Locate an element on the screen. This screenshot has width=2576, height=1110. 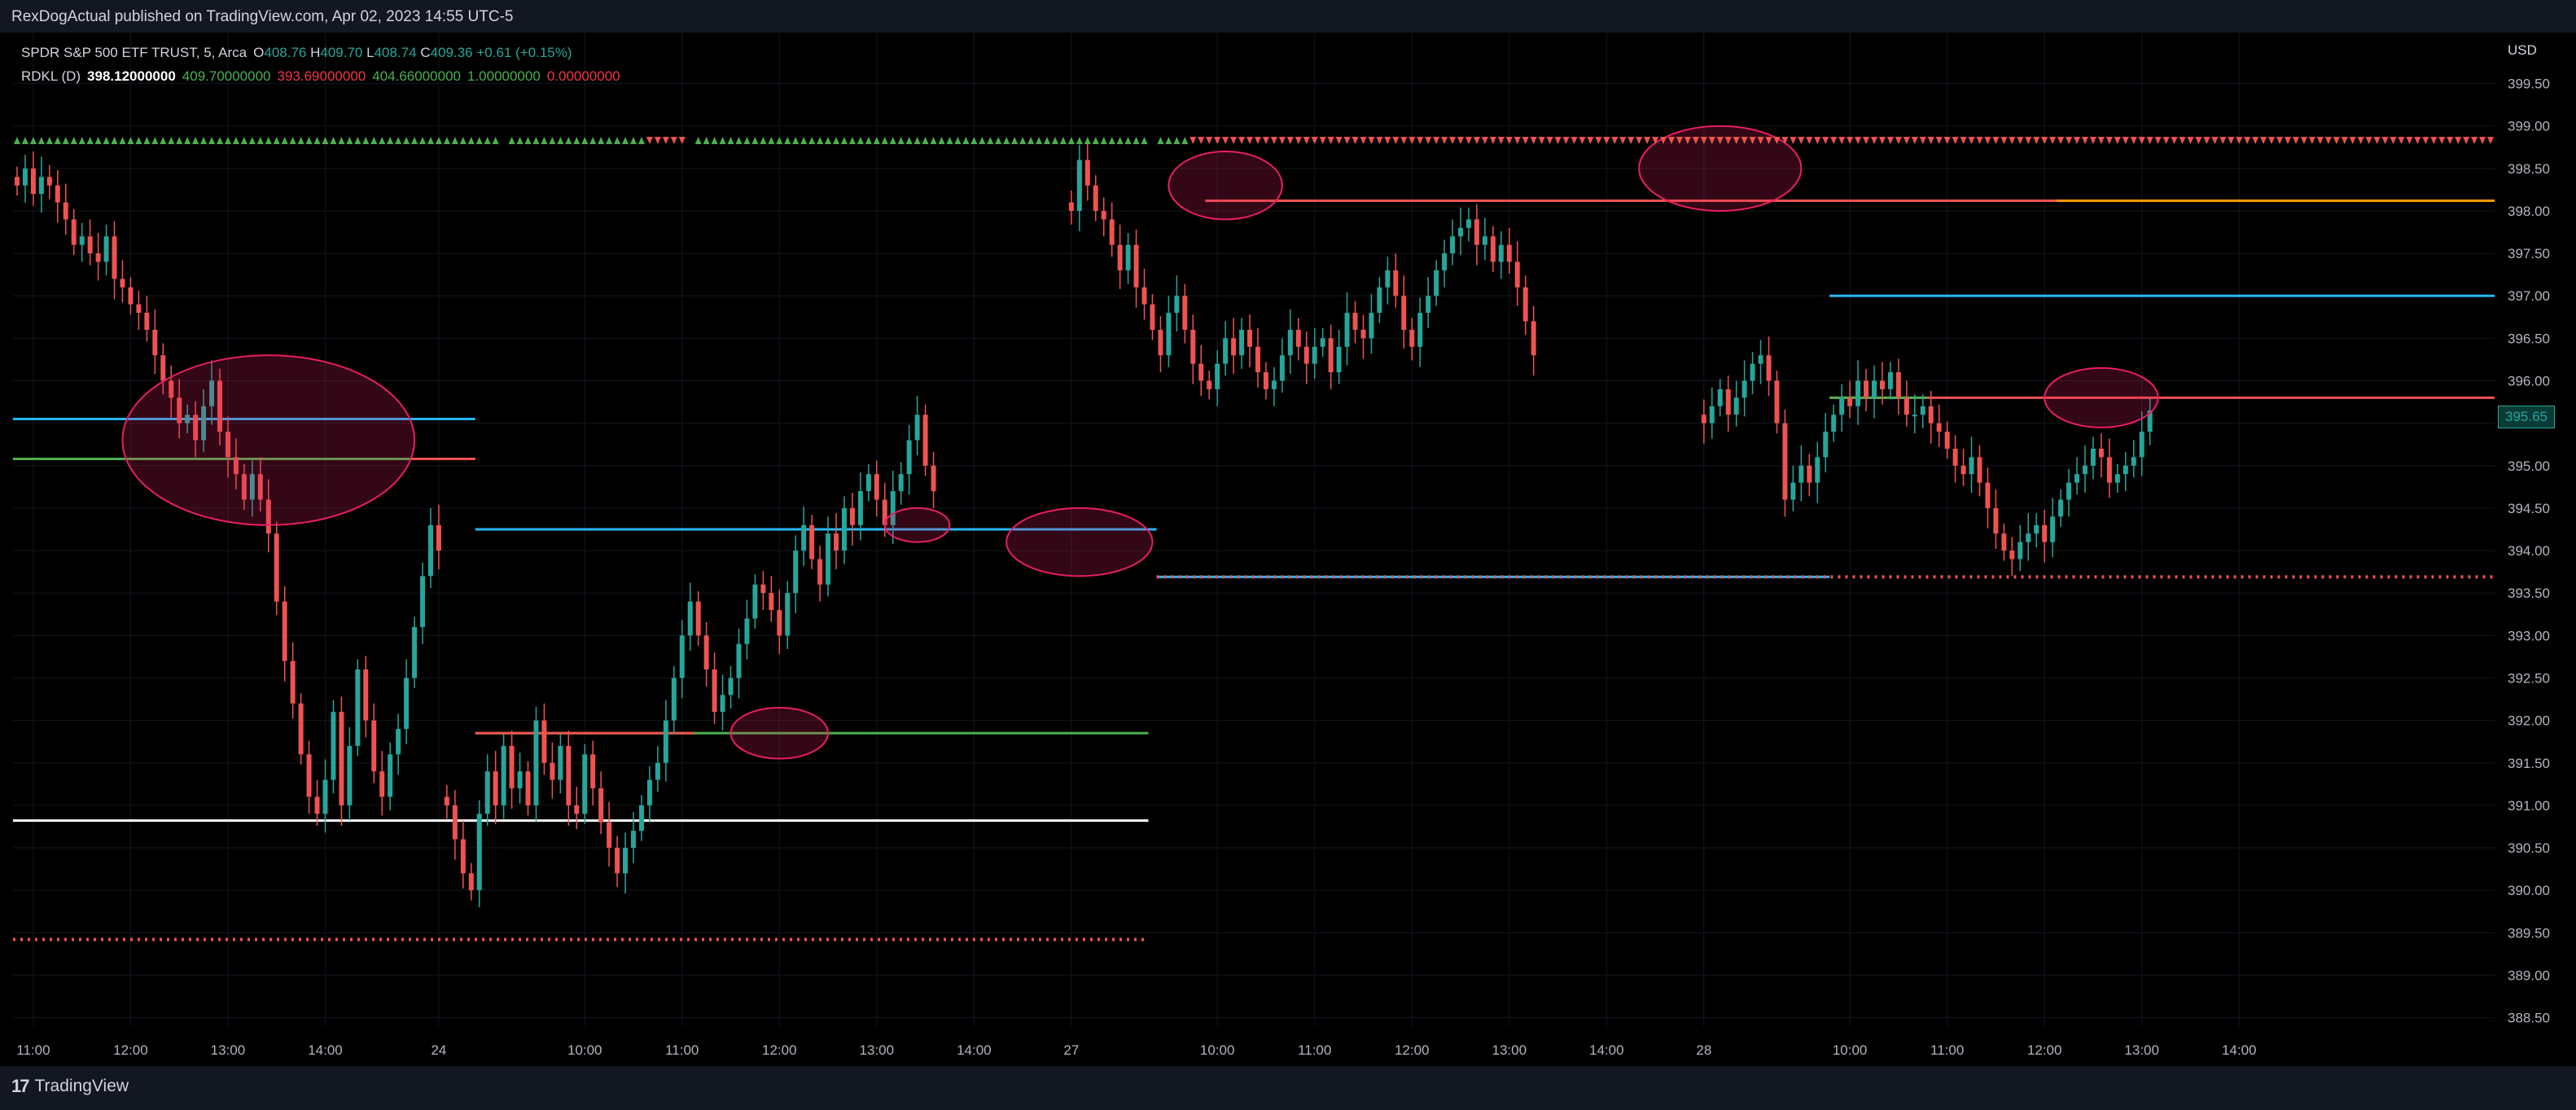
time-tick-label: 28 is located at coordinates (1703, 1050).